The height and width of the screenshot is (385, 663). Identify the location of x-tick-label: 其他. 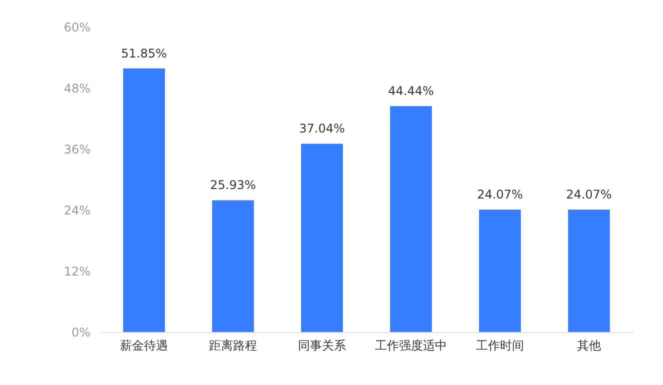
(588, 345).